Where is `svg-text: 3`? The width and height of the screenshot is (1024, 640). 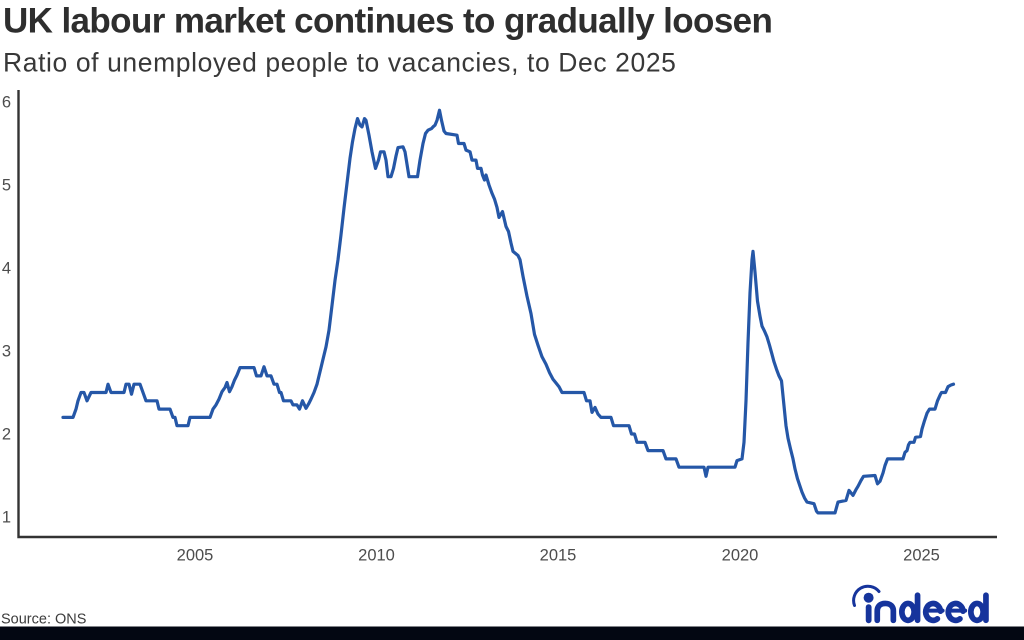 svg-text: 3 is located at coordinates (6, 352).